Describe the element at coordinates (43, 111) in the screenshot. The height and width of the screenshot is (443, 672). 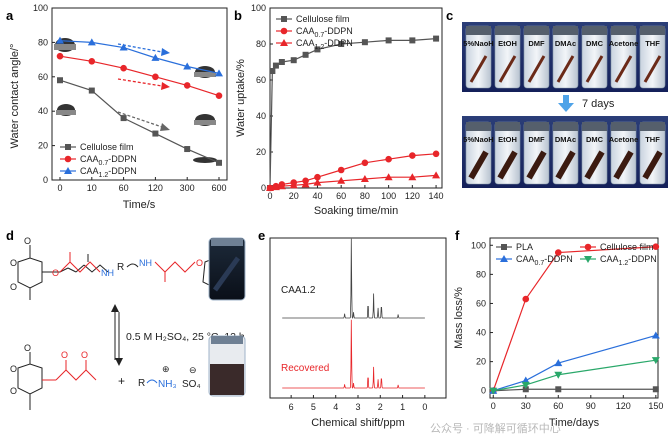
I see `chart-a-ytick-label: 40` at that location.